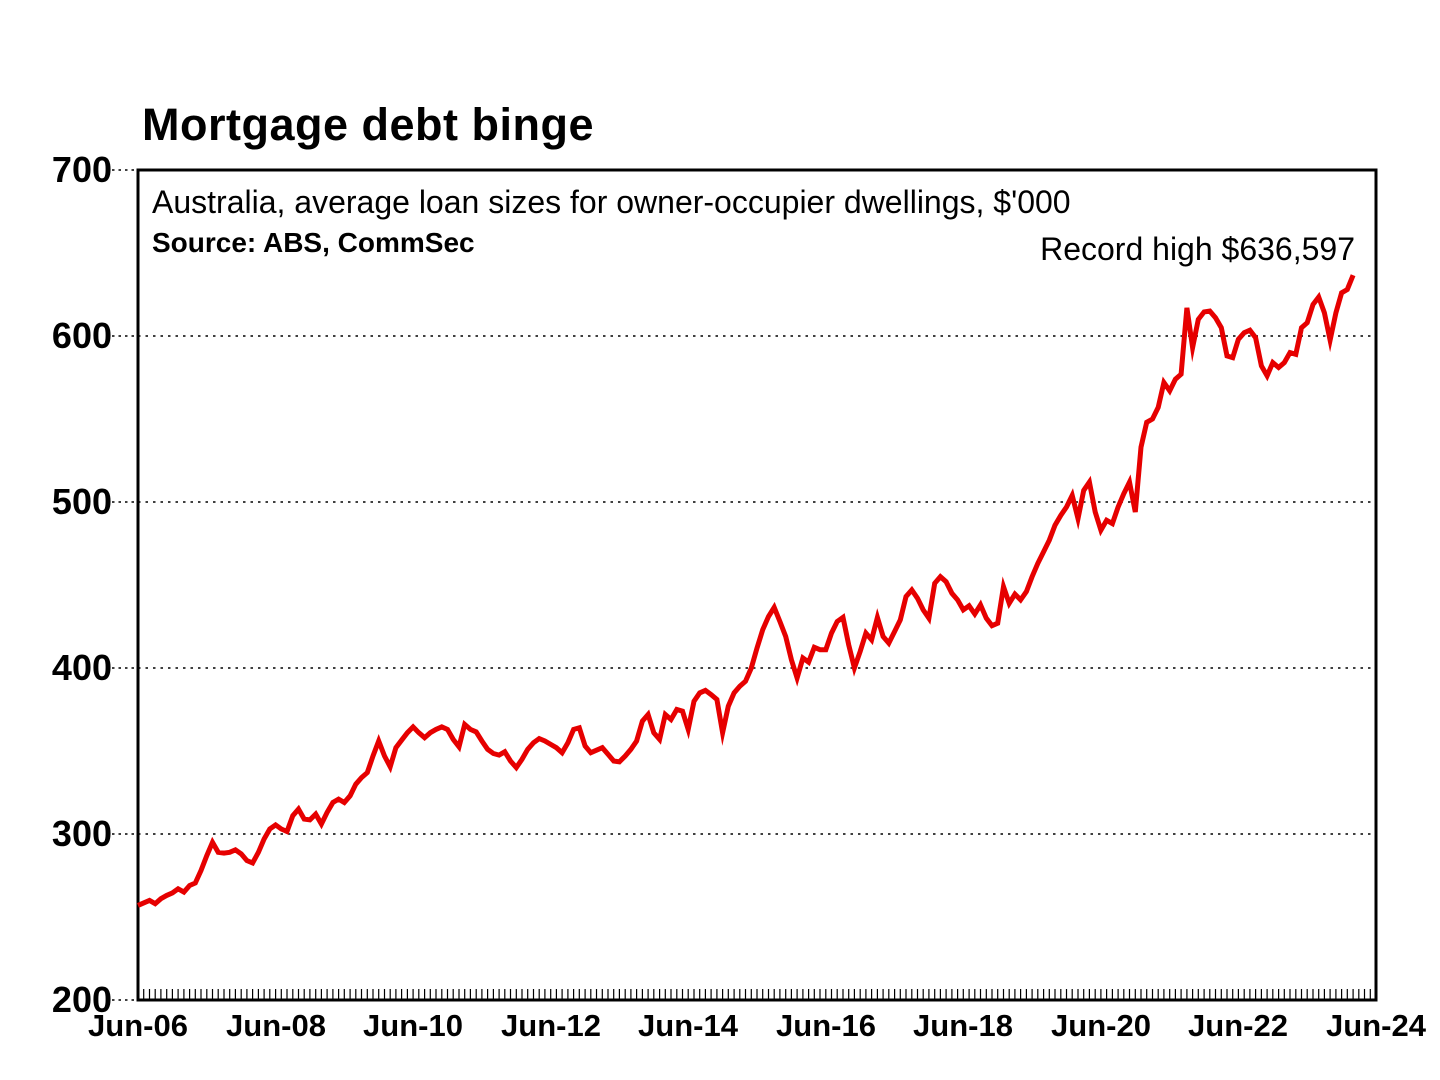  I want to click on chart-source-note: Source: ABS, CommSec, so click(313, 242).